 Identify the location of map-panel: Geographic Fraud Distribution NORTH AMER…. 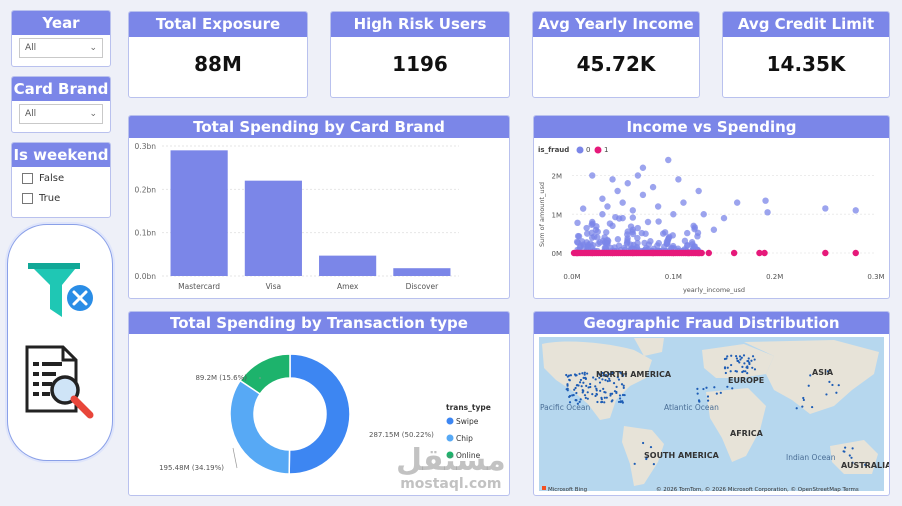
(711, 403).